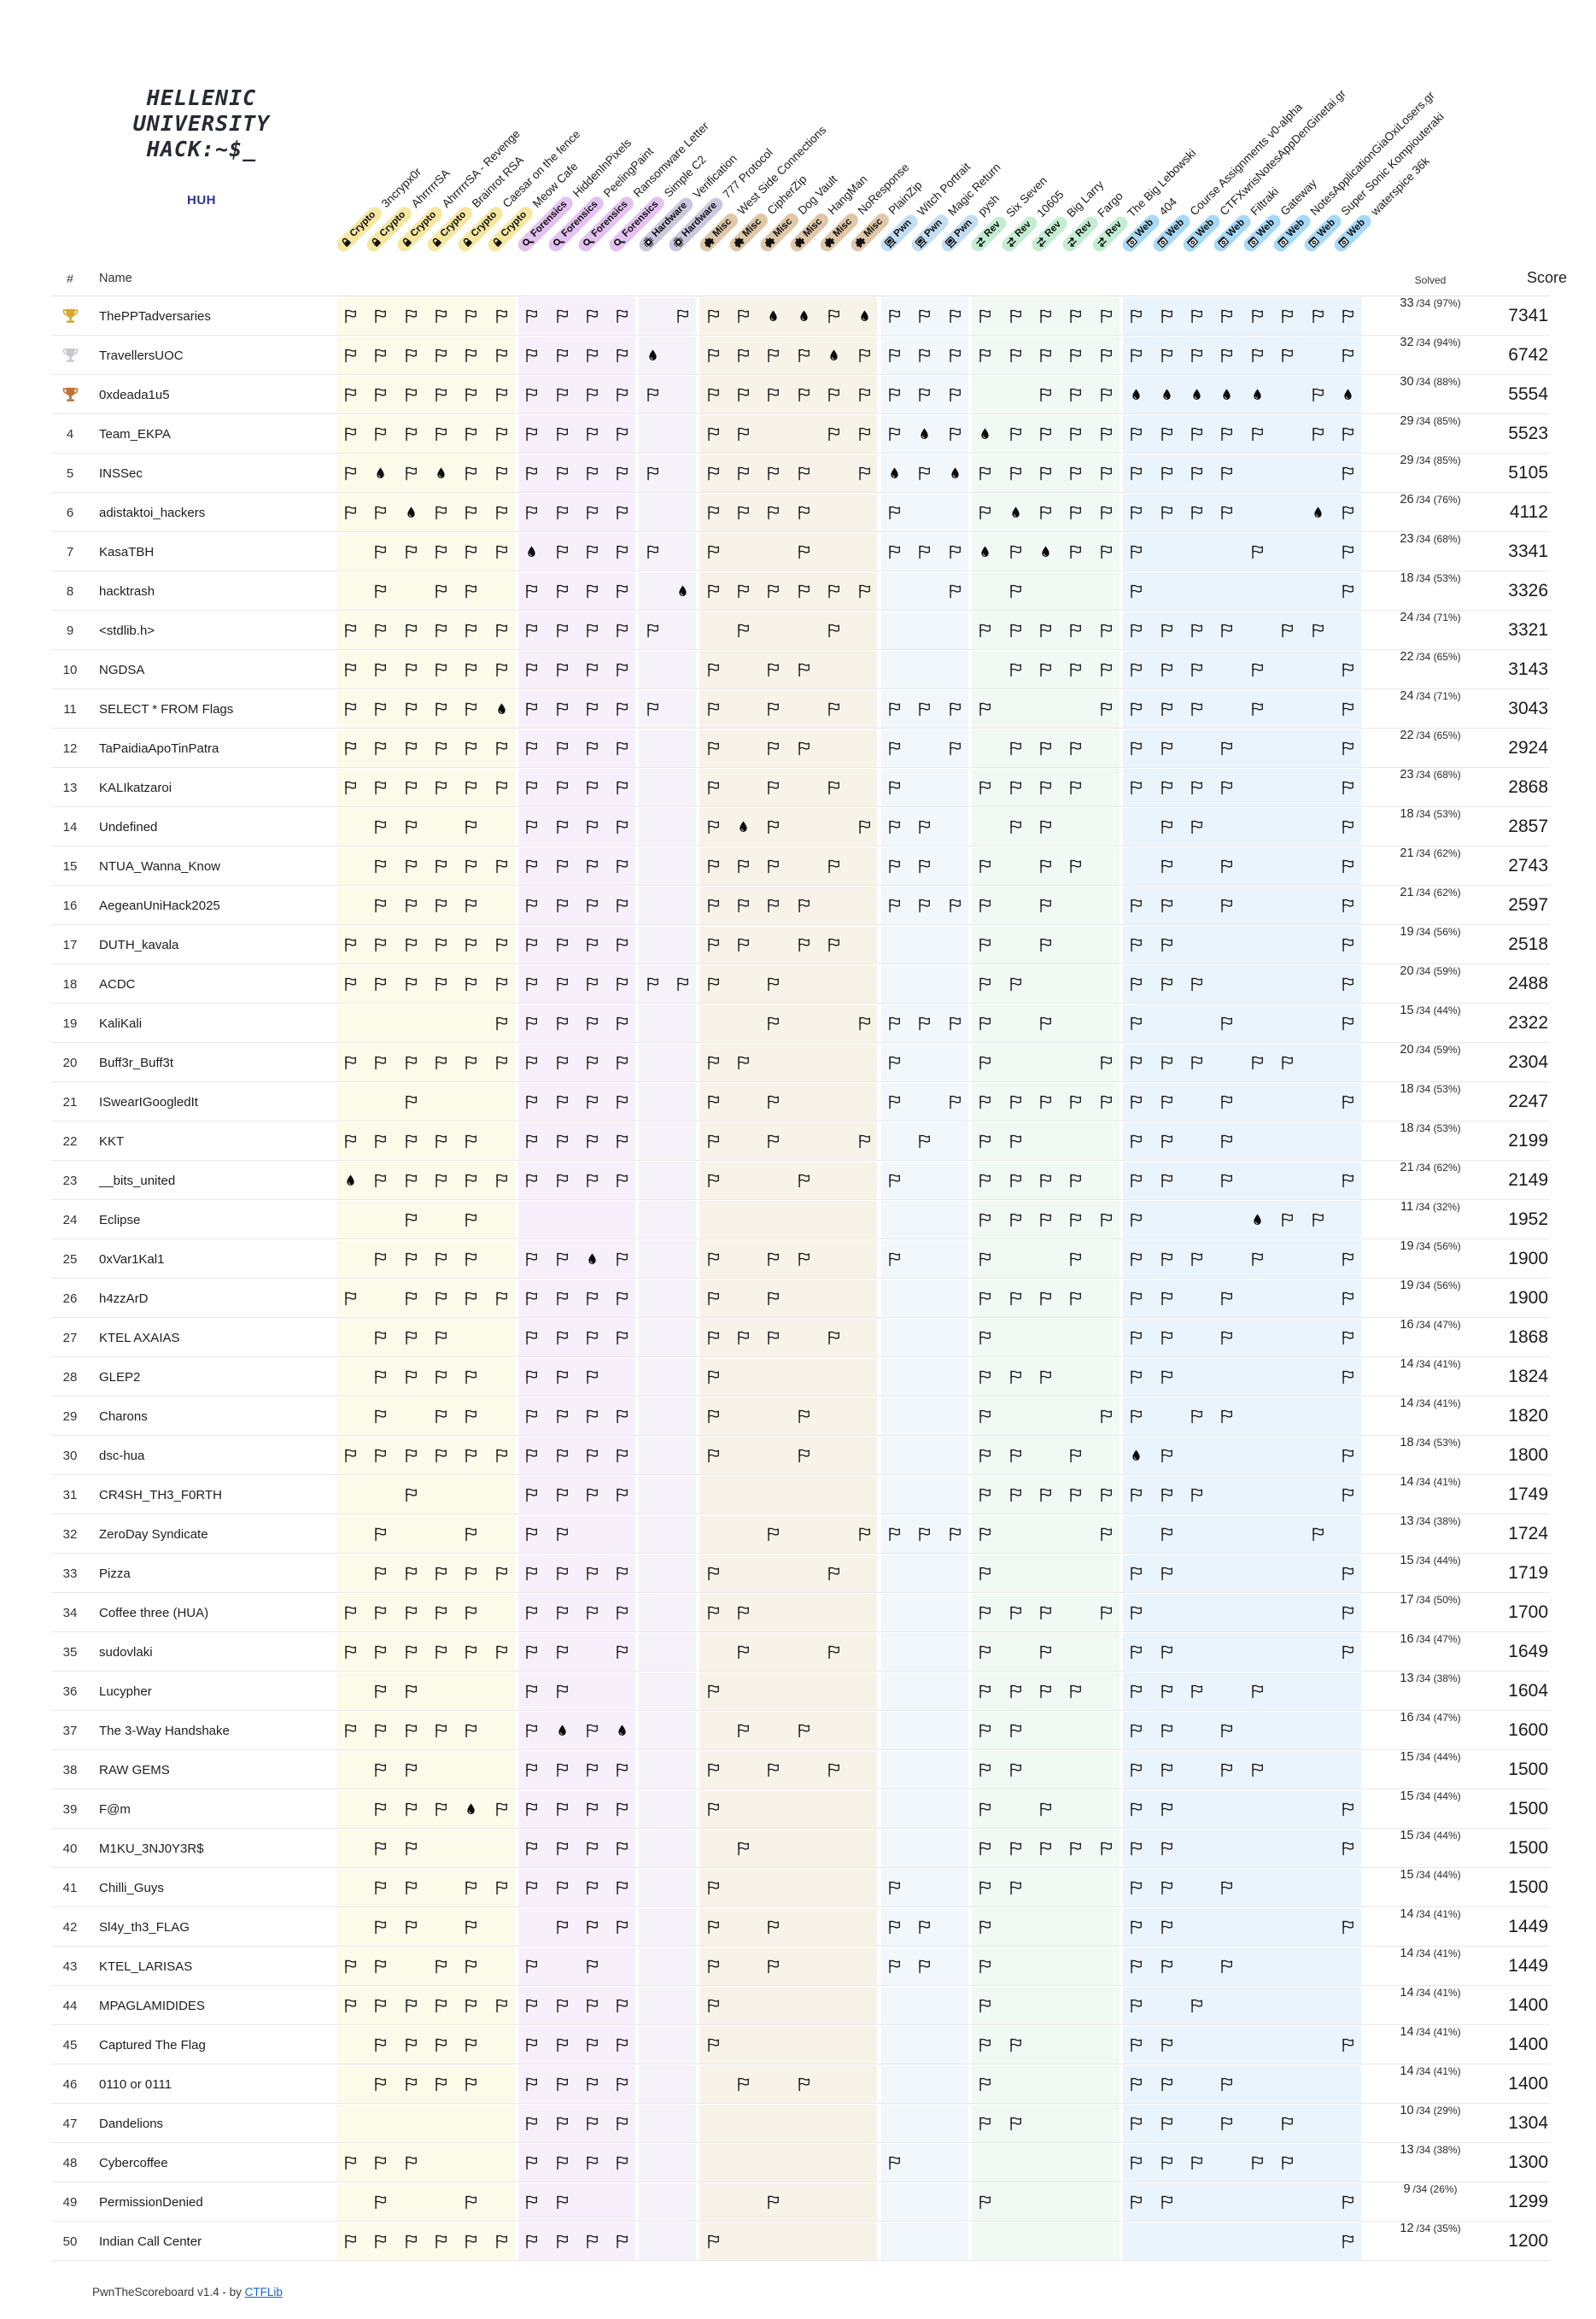 This screenshot has height=2319, width=1596. I want to click on solved-count: 21/34 (62%), so click(1430, 866).